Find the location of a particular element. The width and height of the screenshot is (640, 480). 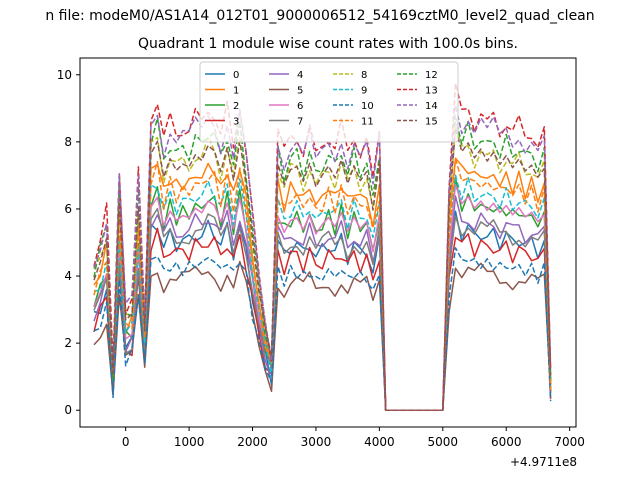

y-tick-label: 0 is located at coordinates (68, 410).